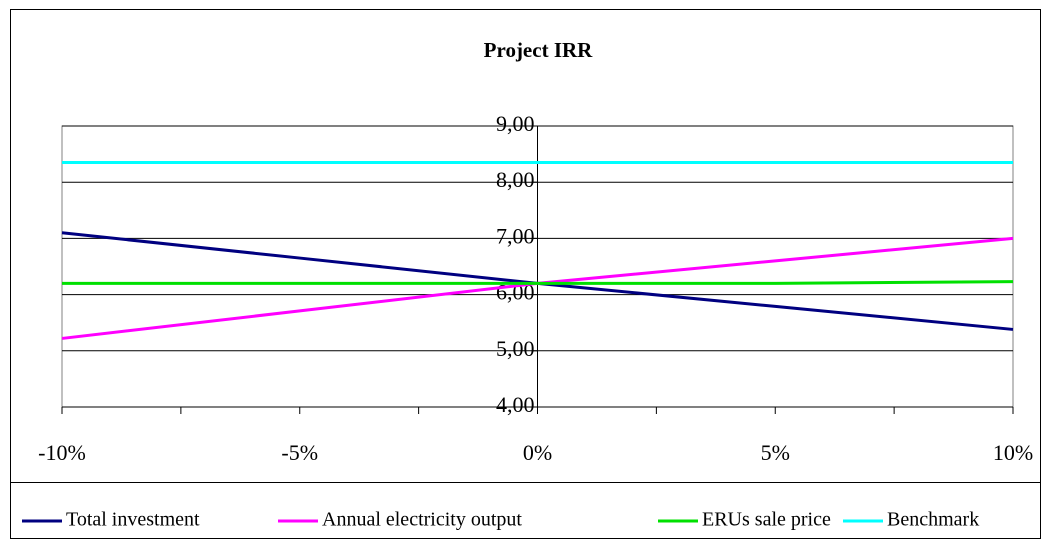 The width and height of the screenshot is (1051, 548). I want to click on legend-label: ERUs sale price, so click(766, 520).